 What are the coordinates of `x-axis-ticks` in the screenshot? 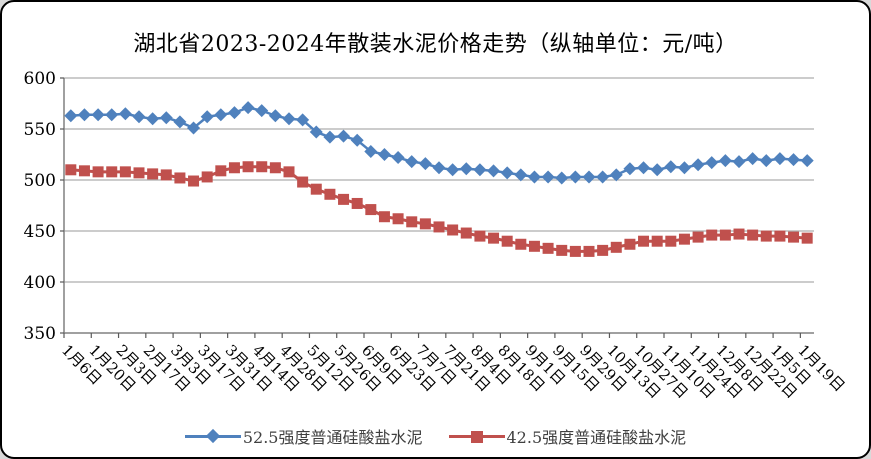 It's located at (432, 335).